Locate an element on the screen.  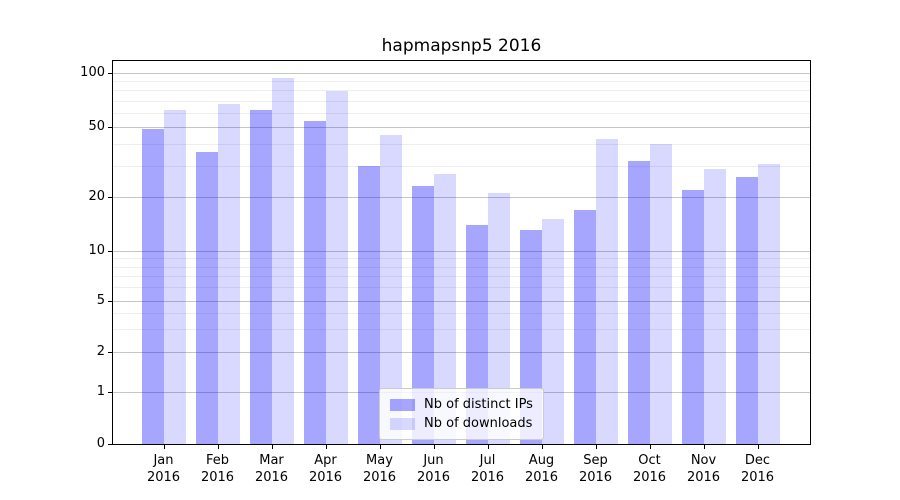
x-tick-mar is located at coordinates (272, 447).